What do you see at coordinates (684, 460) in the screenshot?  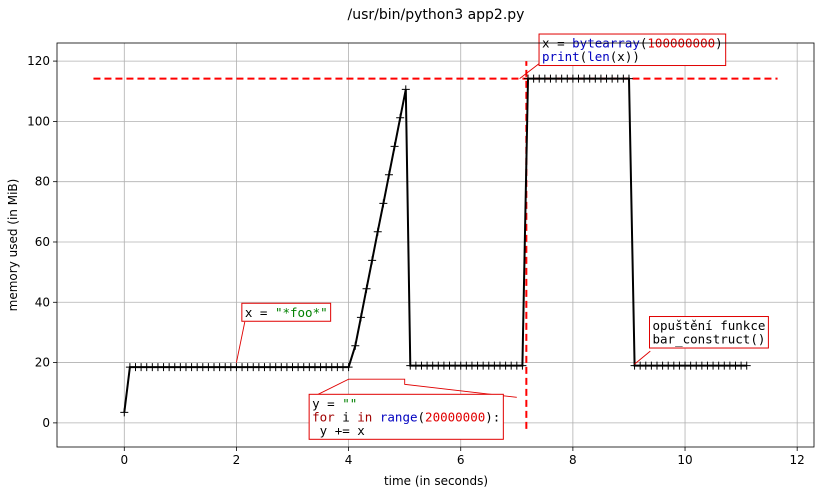 I see `x-tick-label: 10` at bounding box center [684, 460].